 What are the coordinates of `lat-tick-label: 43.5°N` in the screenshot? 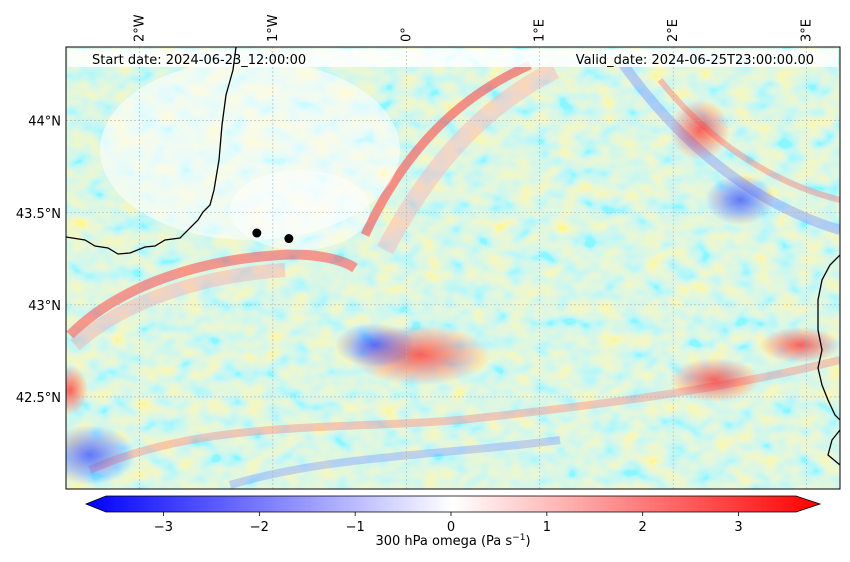 It's located at (38, 214).